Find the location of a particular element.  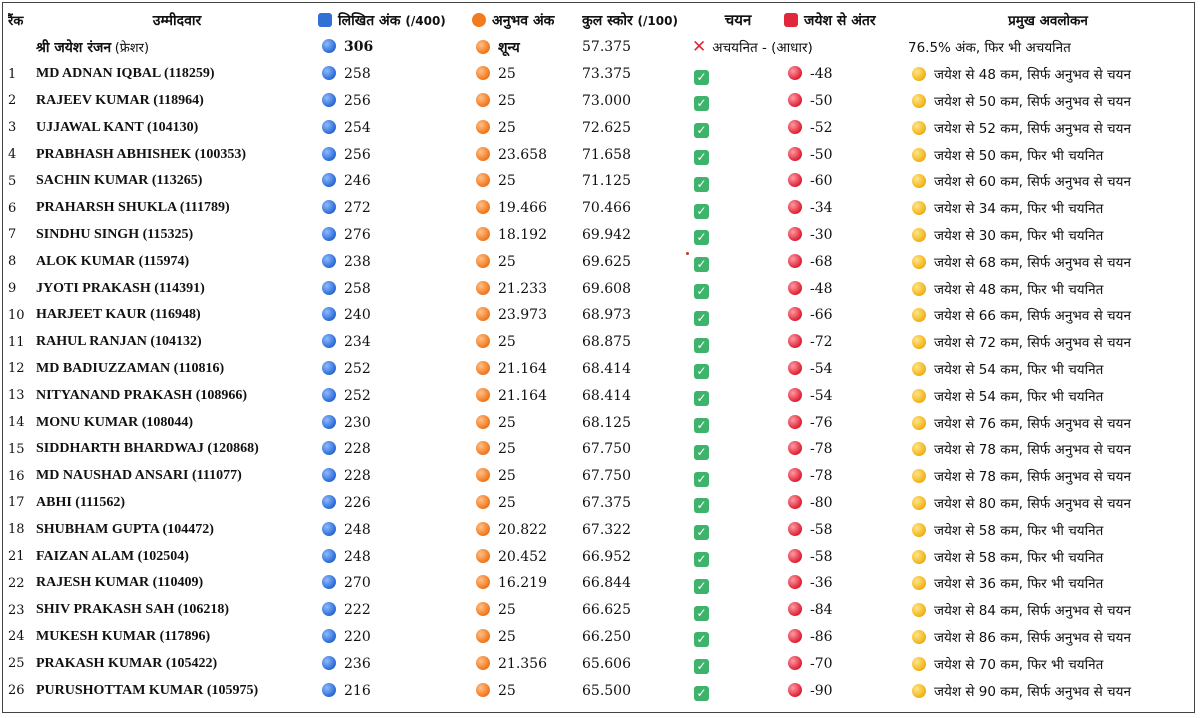

diff-value: -60 is located at coordinates (821, 181).